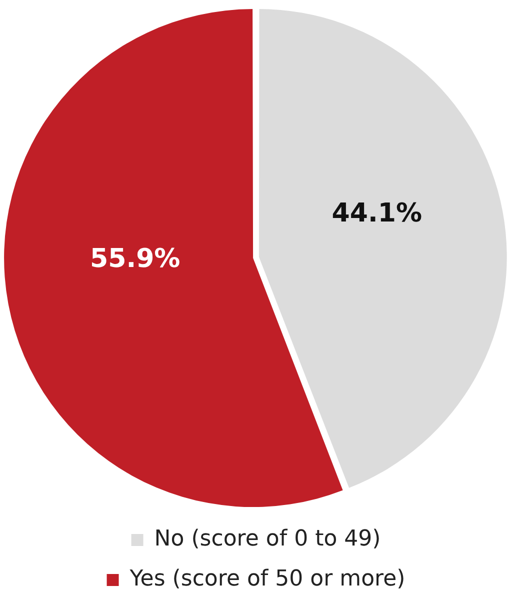 The width and height of the screenshot is (512, 605). I want to click on legend-label: Yes (score of 50 or more), so click(267, 579).